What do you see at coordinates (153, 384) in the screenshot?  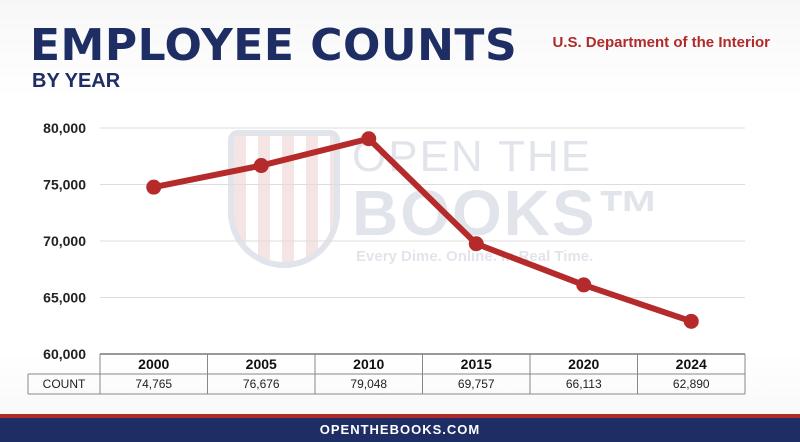 I see `data-value-label: 74,765` at bounding box center [153, 384].